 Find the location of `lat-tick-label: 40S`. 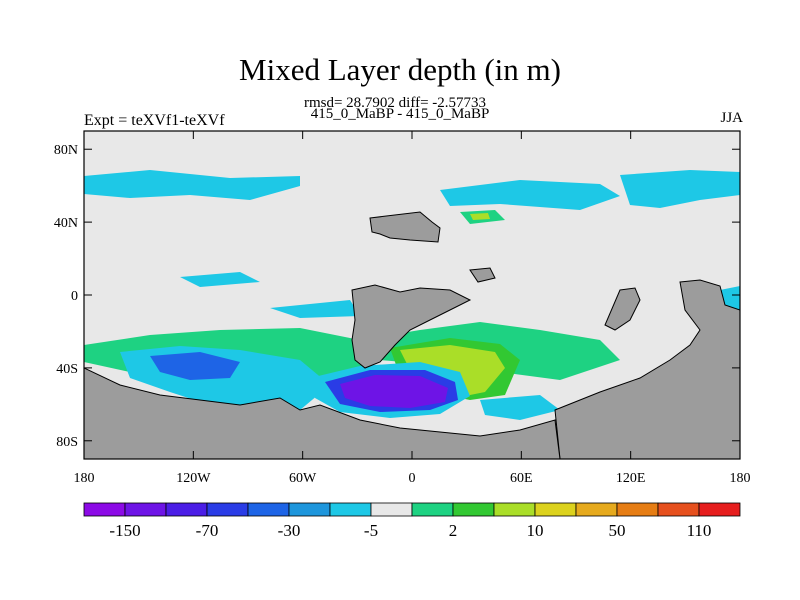

lat-tick-label: 40S is located at coordinates (67, 369).